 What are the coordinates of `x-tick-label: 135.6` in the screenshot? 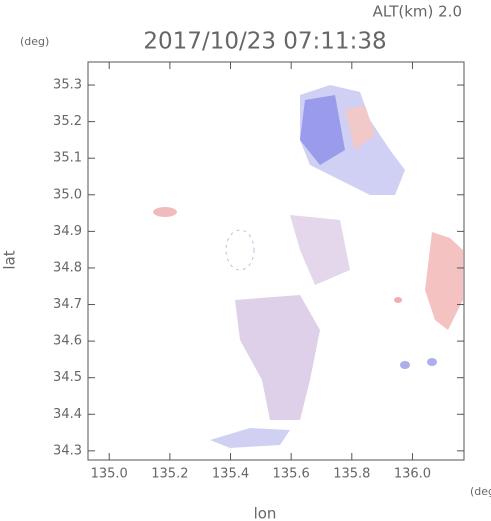 It's located at (291, 474).